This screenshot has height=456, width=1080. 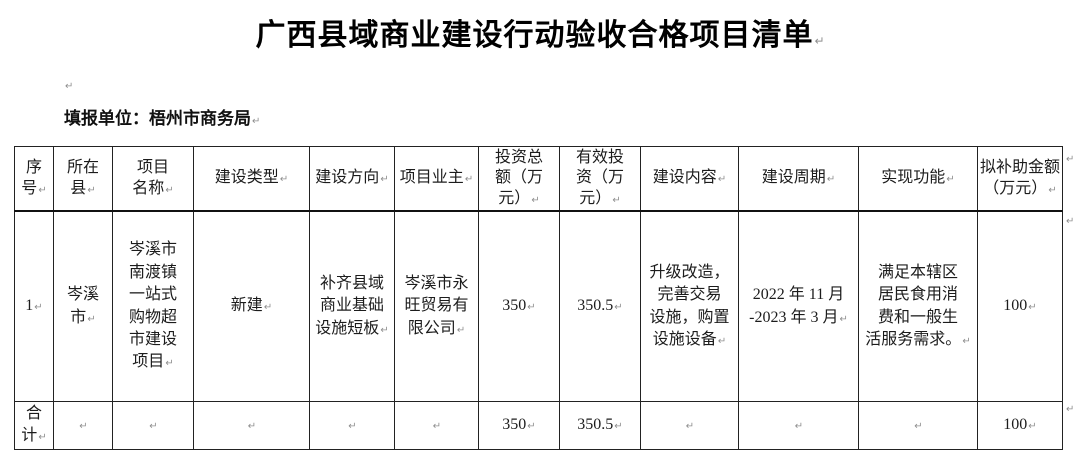 I want to click on col-header-subsidy-amount: 拟补助金额 （万元）↵, so click(x=1020, y=179).